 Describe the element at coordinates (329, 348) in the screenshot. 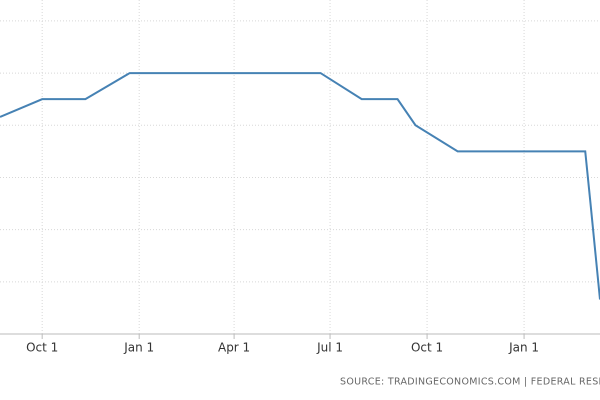

I see `x-tick-label: Jul 1` at that location.